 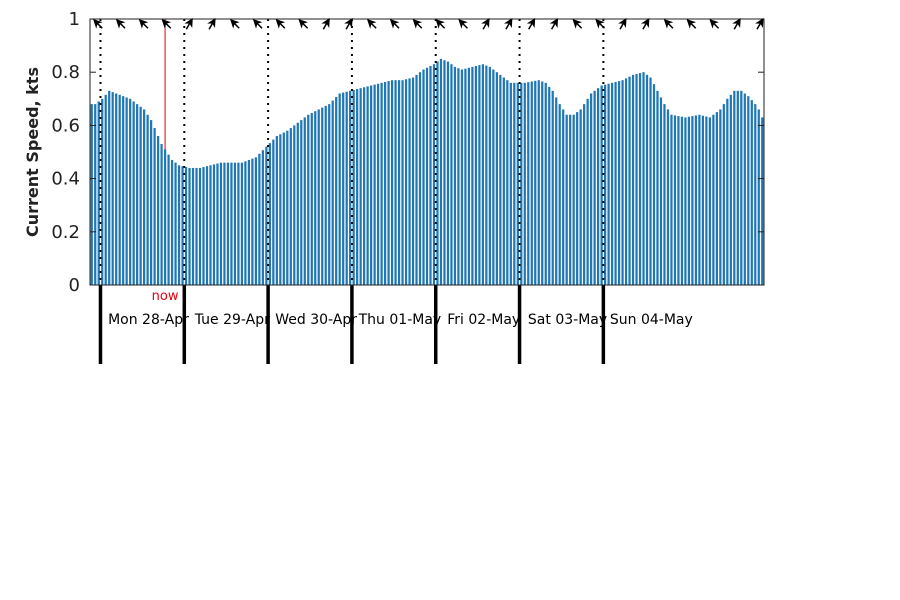 I want to click on day-label: Wed 30-Apr, so click(x=316, y=320).